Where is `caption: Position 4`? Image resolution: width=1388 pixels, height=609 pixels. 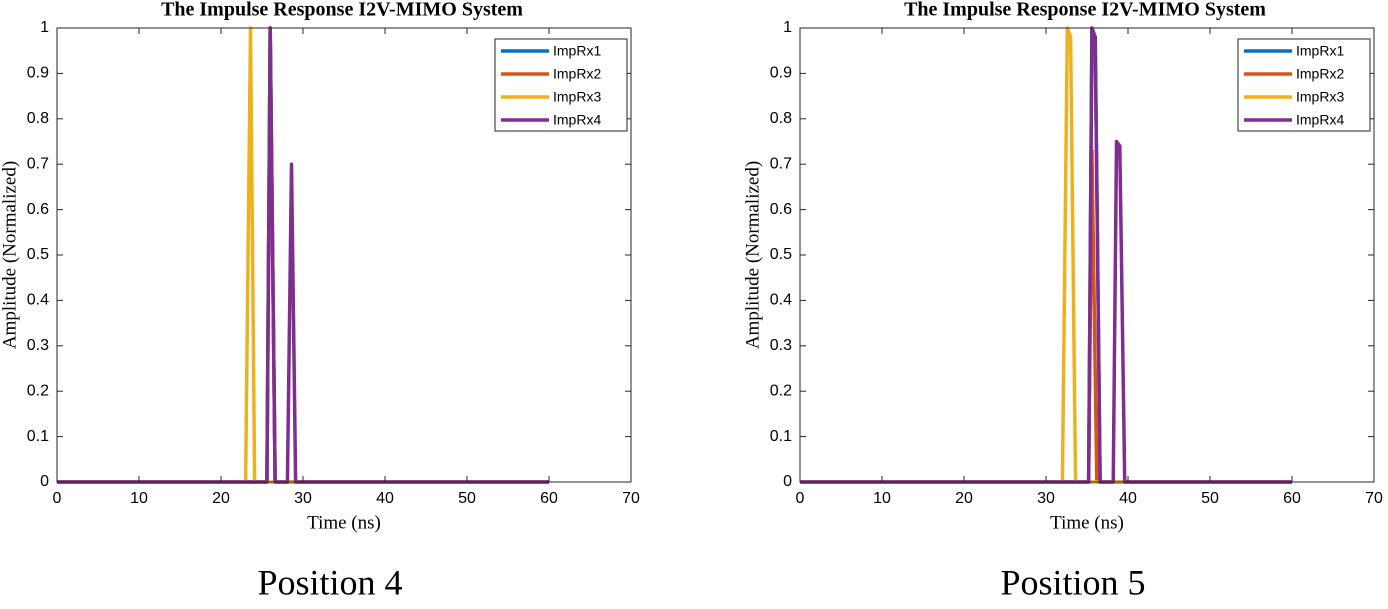 caption: Position 4 is located at coordinates (329, 582).